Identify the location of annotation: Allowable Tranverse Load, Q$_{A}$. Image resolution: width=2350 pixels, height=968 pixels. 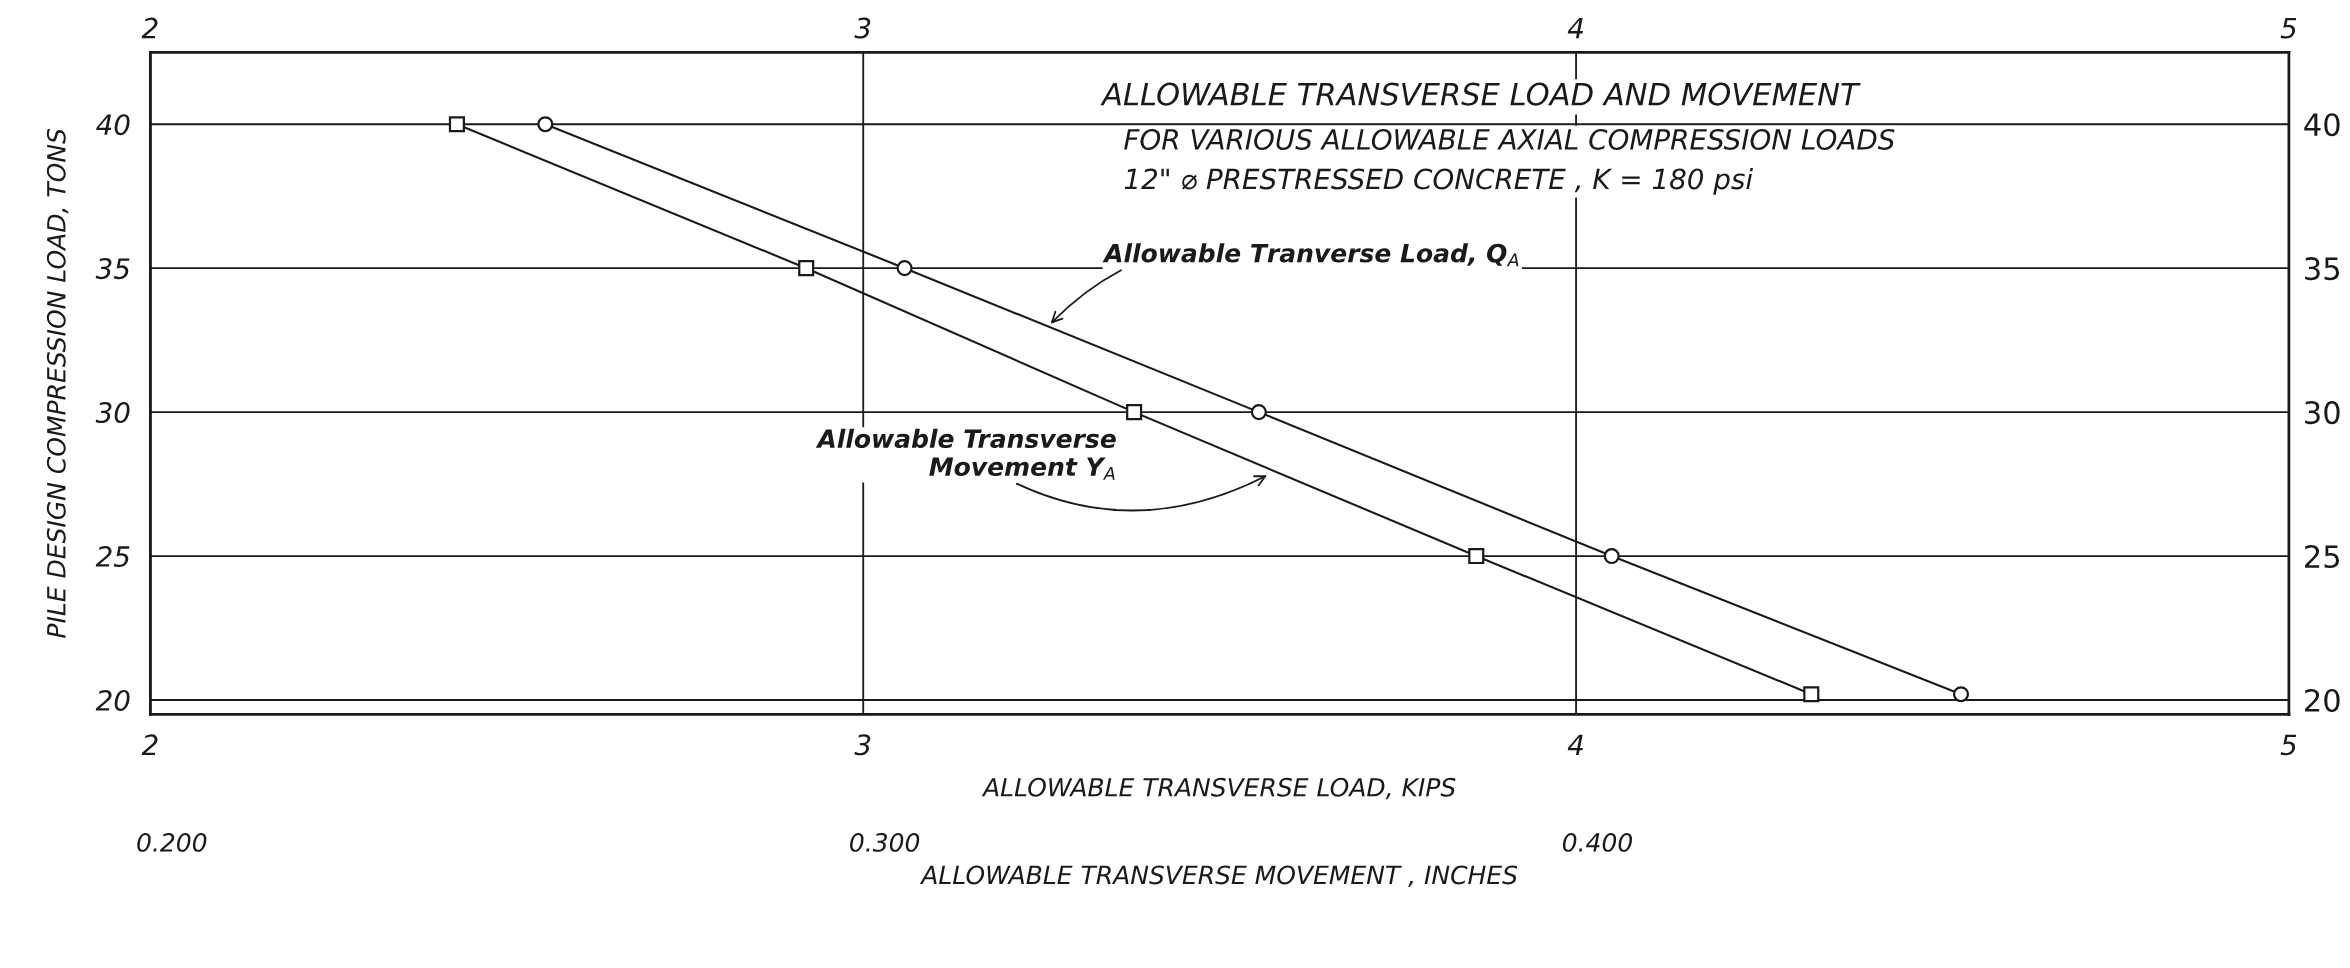
(1310, 255).